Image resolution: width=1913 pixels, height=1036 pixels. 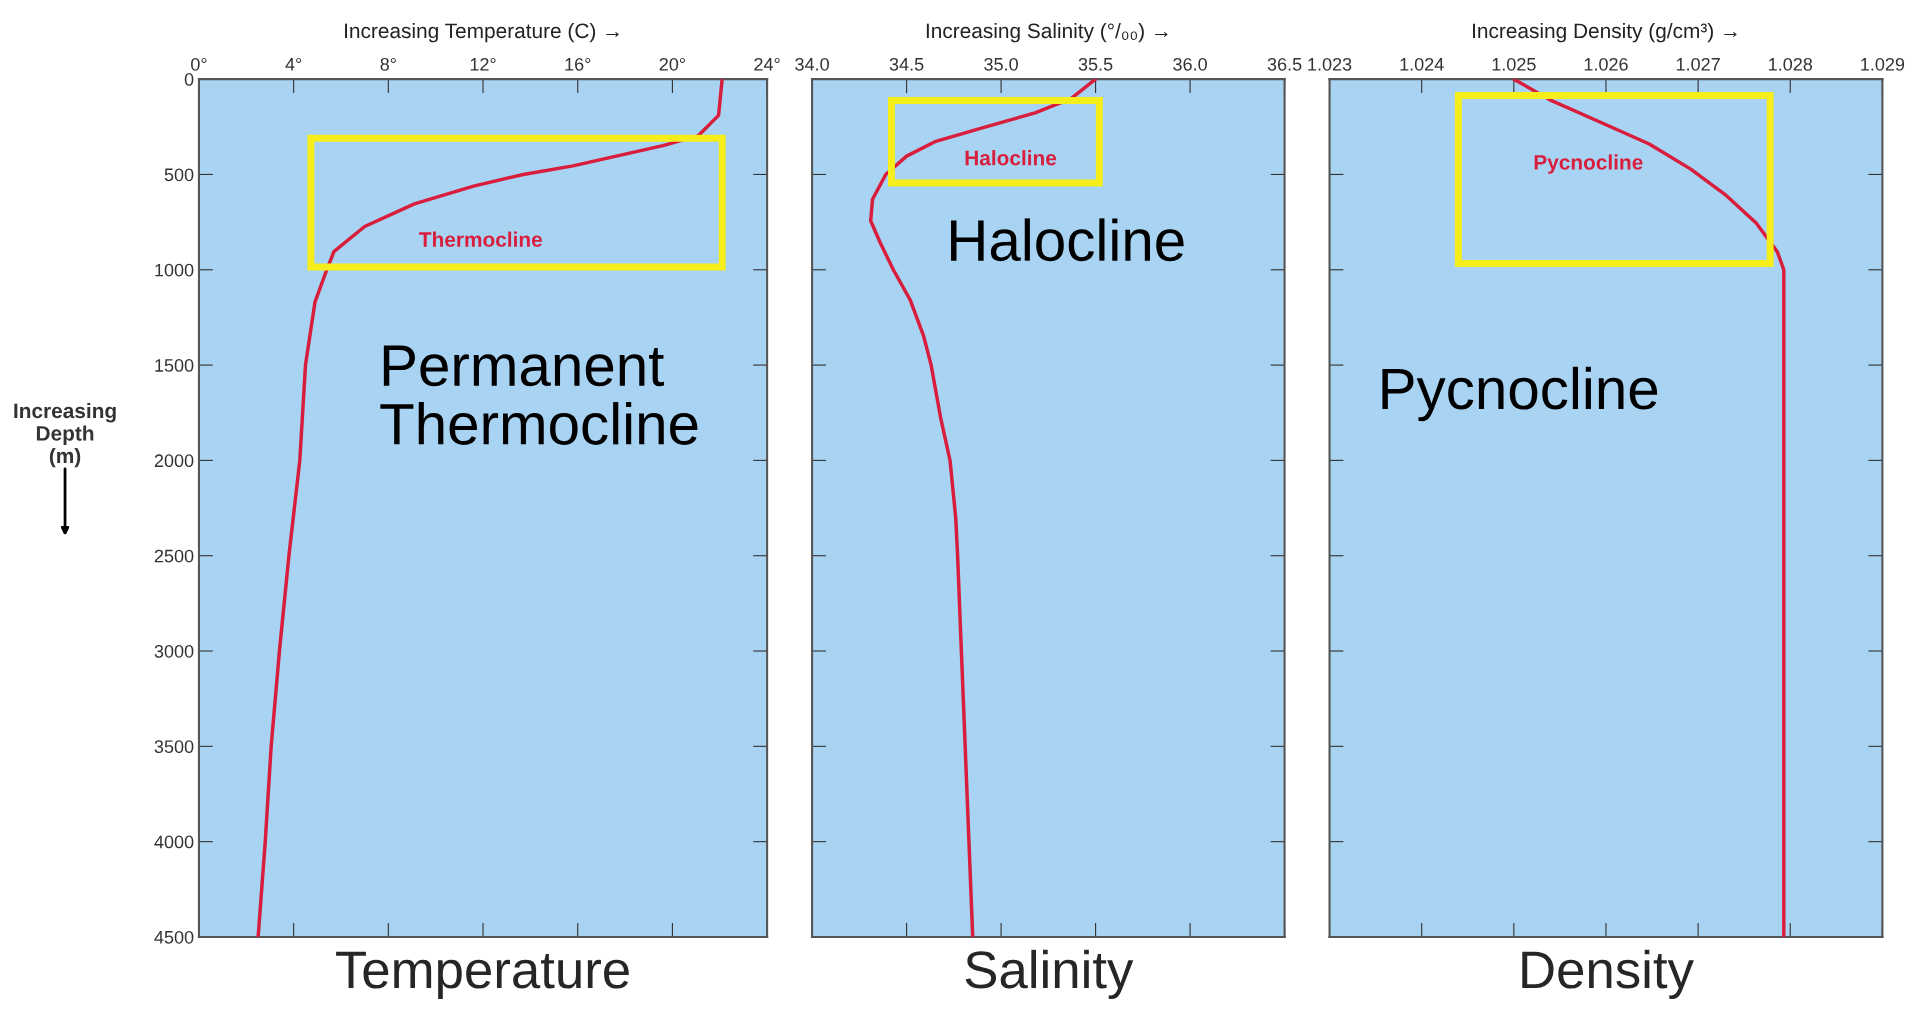 What do you see at coordinates (1422, 64) in the screenshot?
I see `x-tick-label: 1.024` at bounding box center [1422, 64].